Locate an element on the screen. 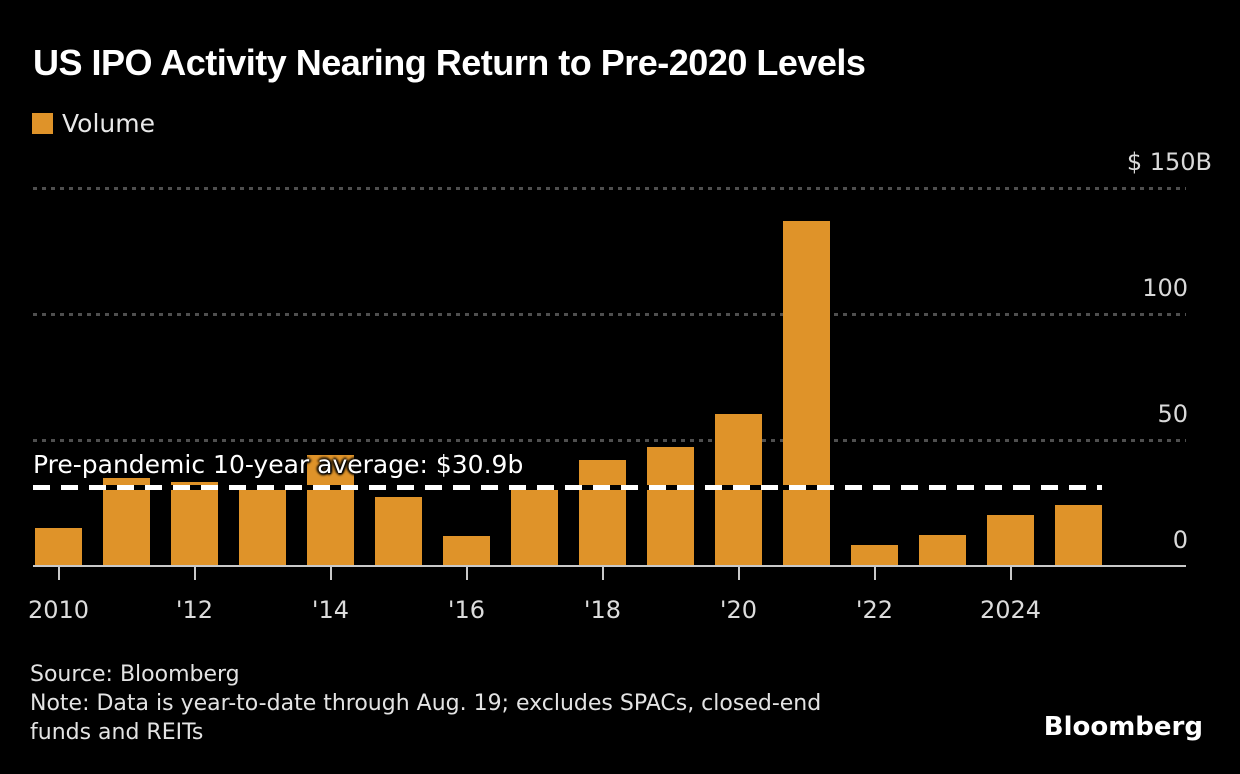 The image size is (1240, 774). bar-2014 is located at coordinates (330, 510).